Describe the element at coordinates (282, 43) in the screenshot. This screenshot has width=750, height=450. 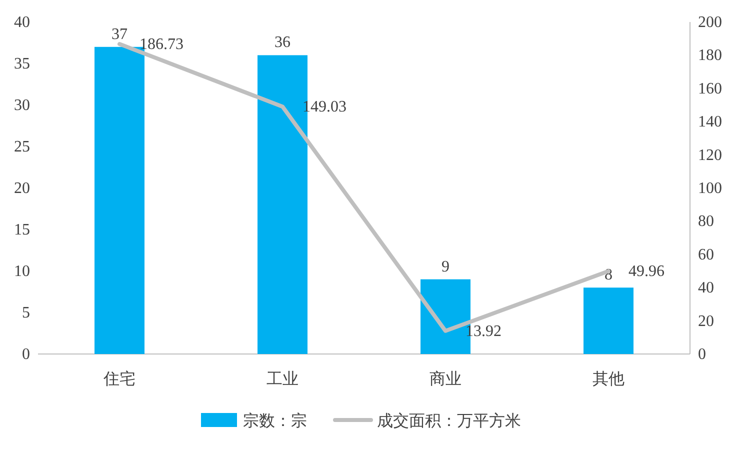
I see `data-label: 36` at that location.